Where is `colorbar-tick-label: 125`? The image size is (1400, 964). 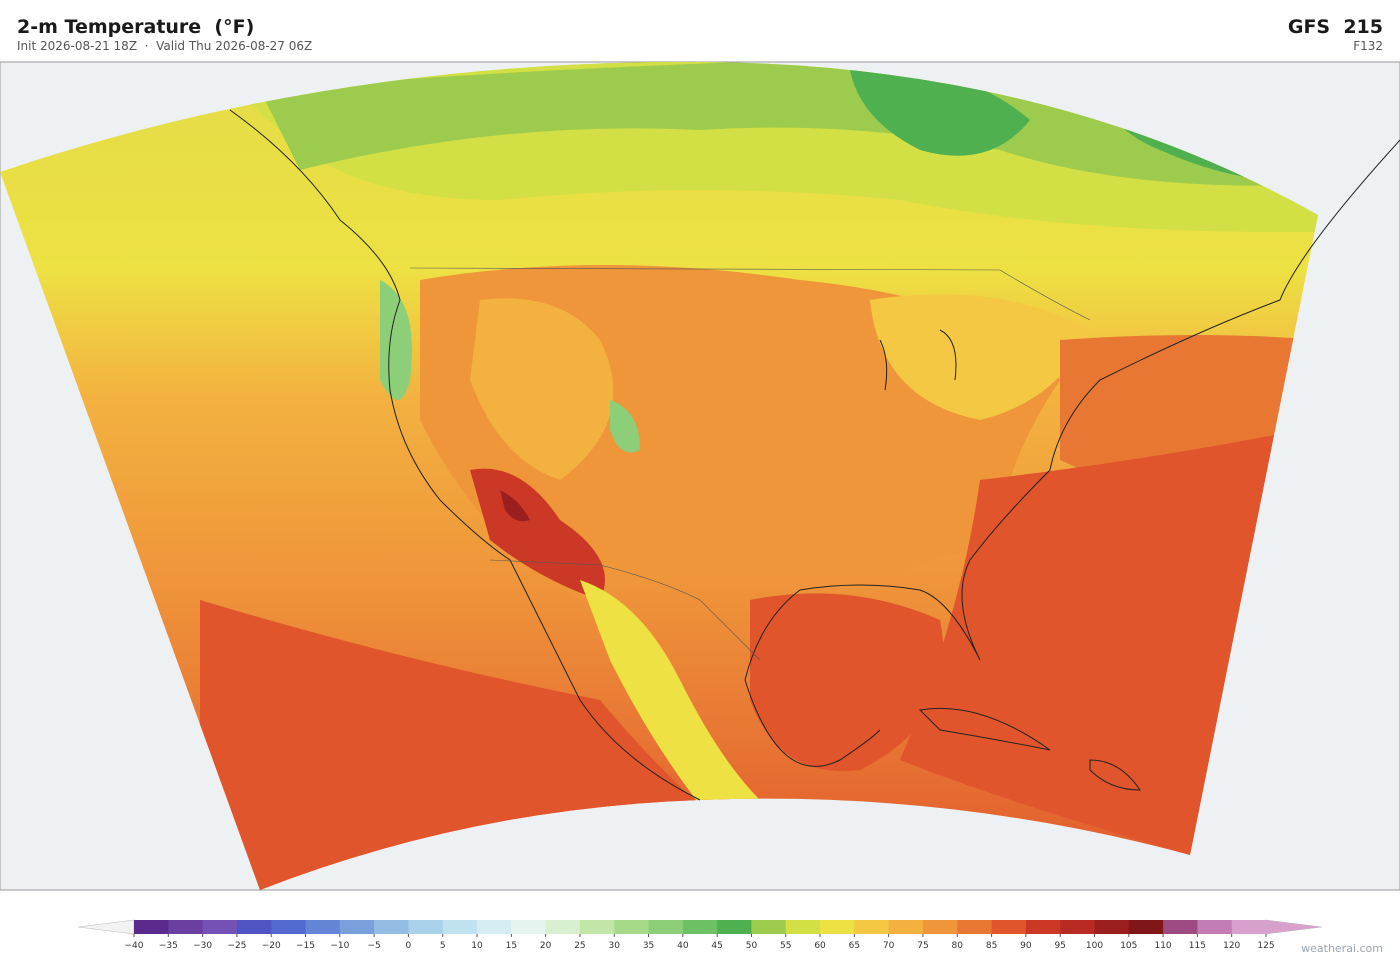 colorbar-tick-label: 125 is located at coordinates (1265, 946).